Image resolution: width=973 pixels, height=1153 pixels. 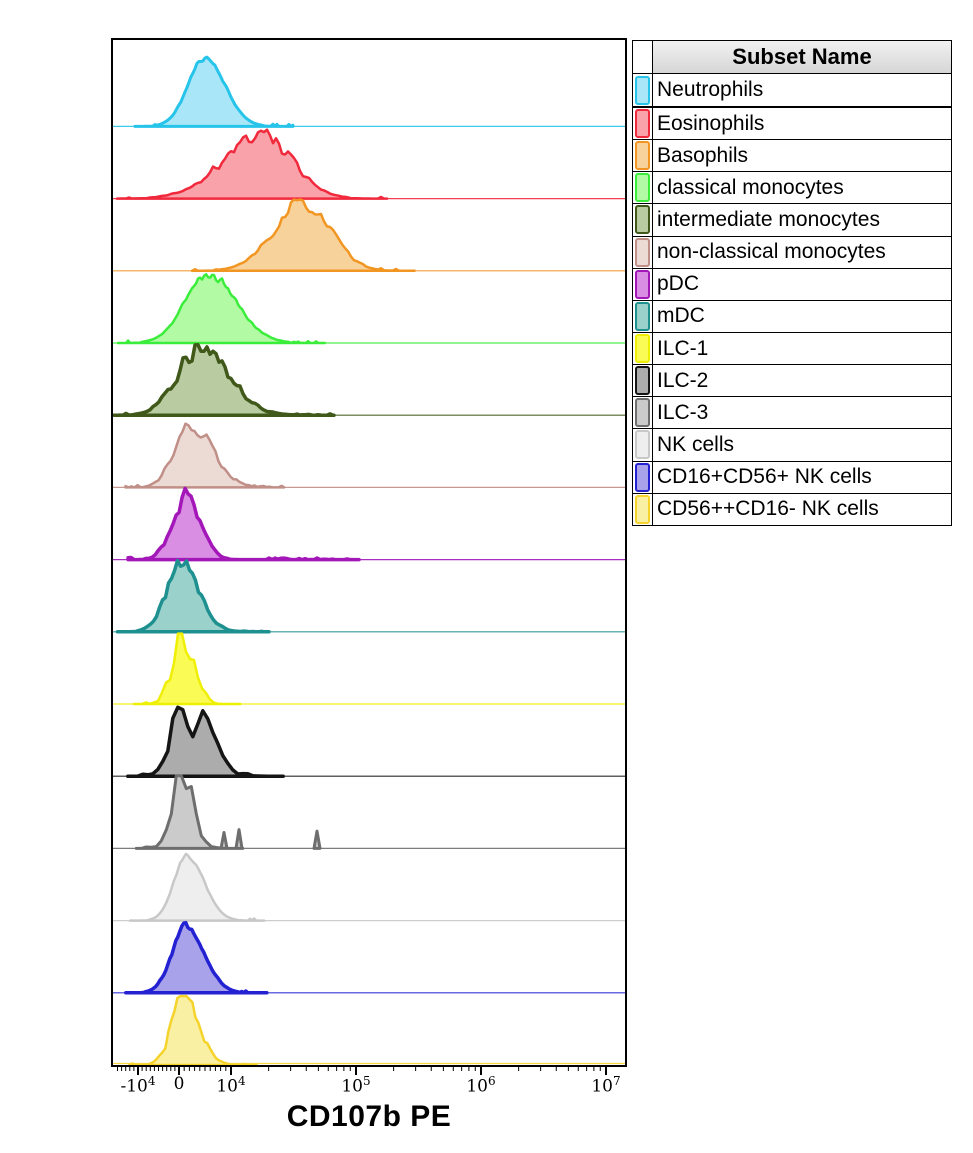 What do you see at coordinates (205, 455) in the screenshot?
I see `histogram-non-classical-monocytes` at bounding box center [205, 455].